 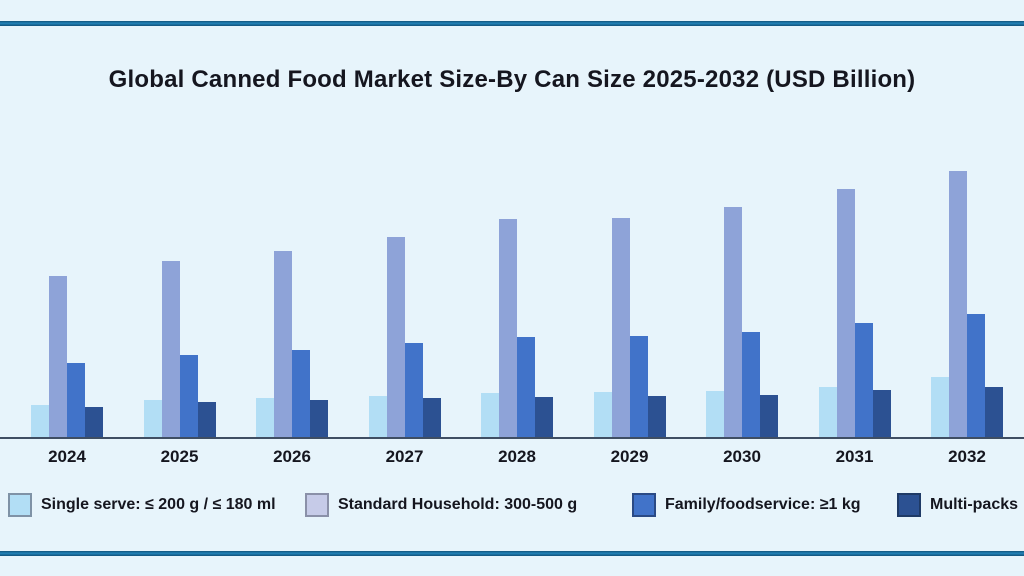 I want to click on x-axis-line, so click(x=512, y=438).